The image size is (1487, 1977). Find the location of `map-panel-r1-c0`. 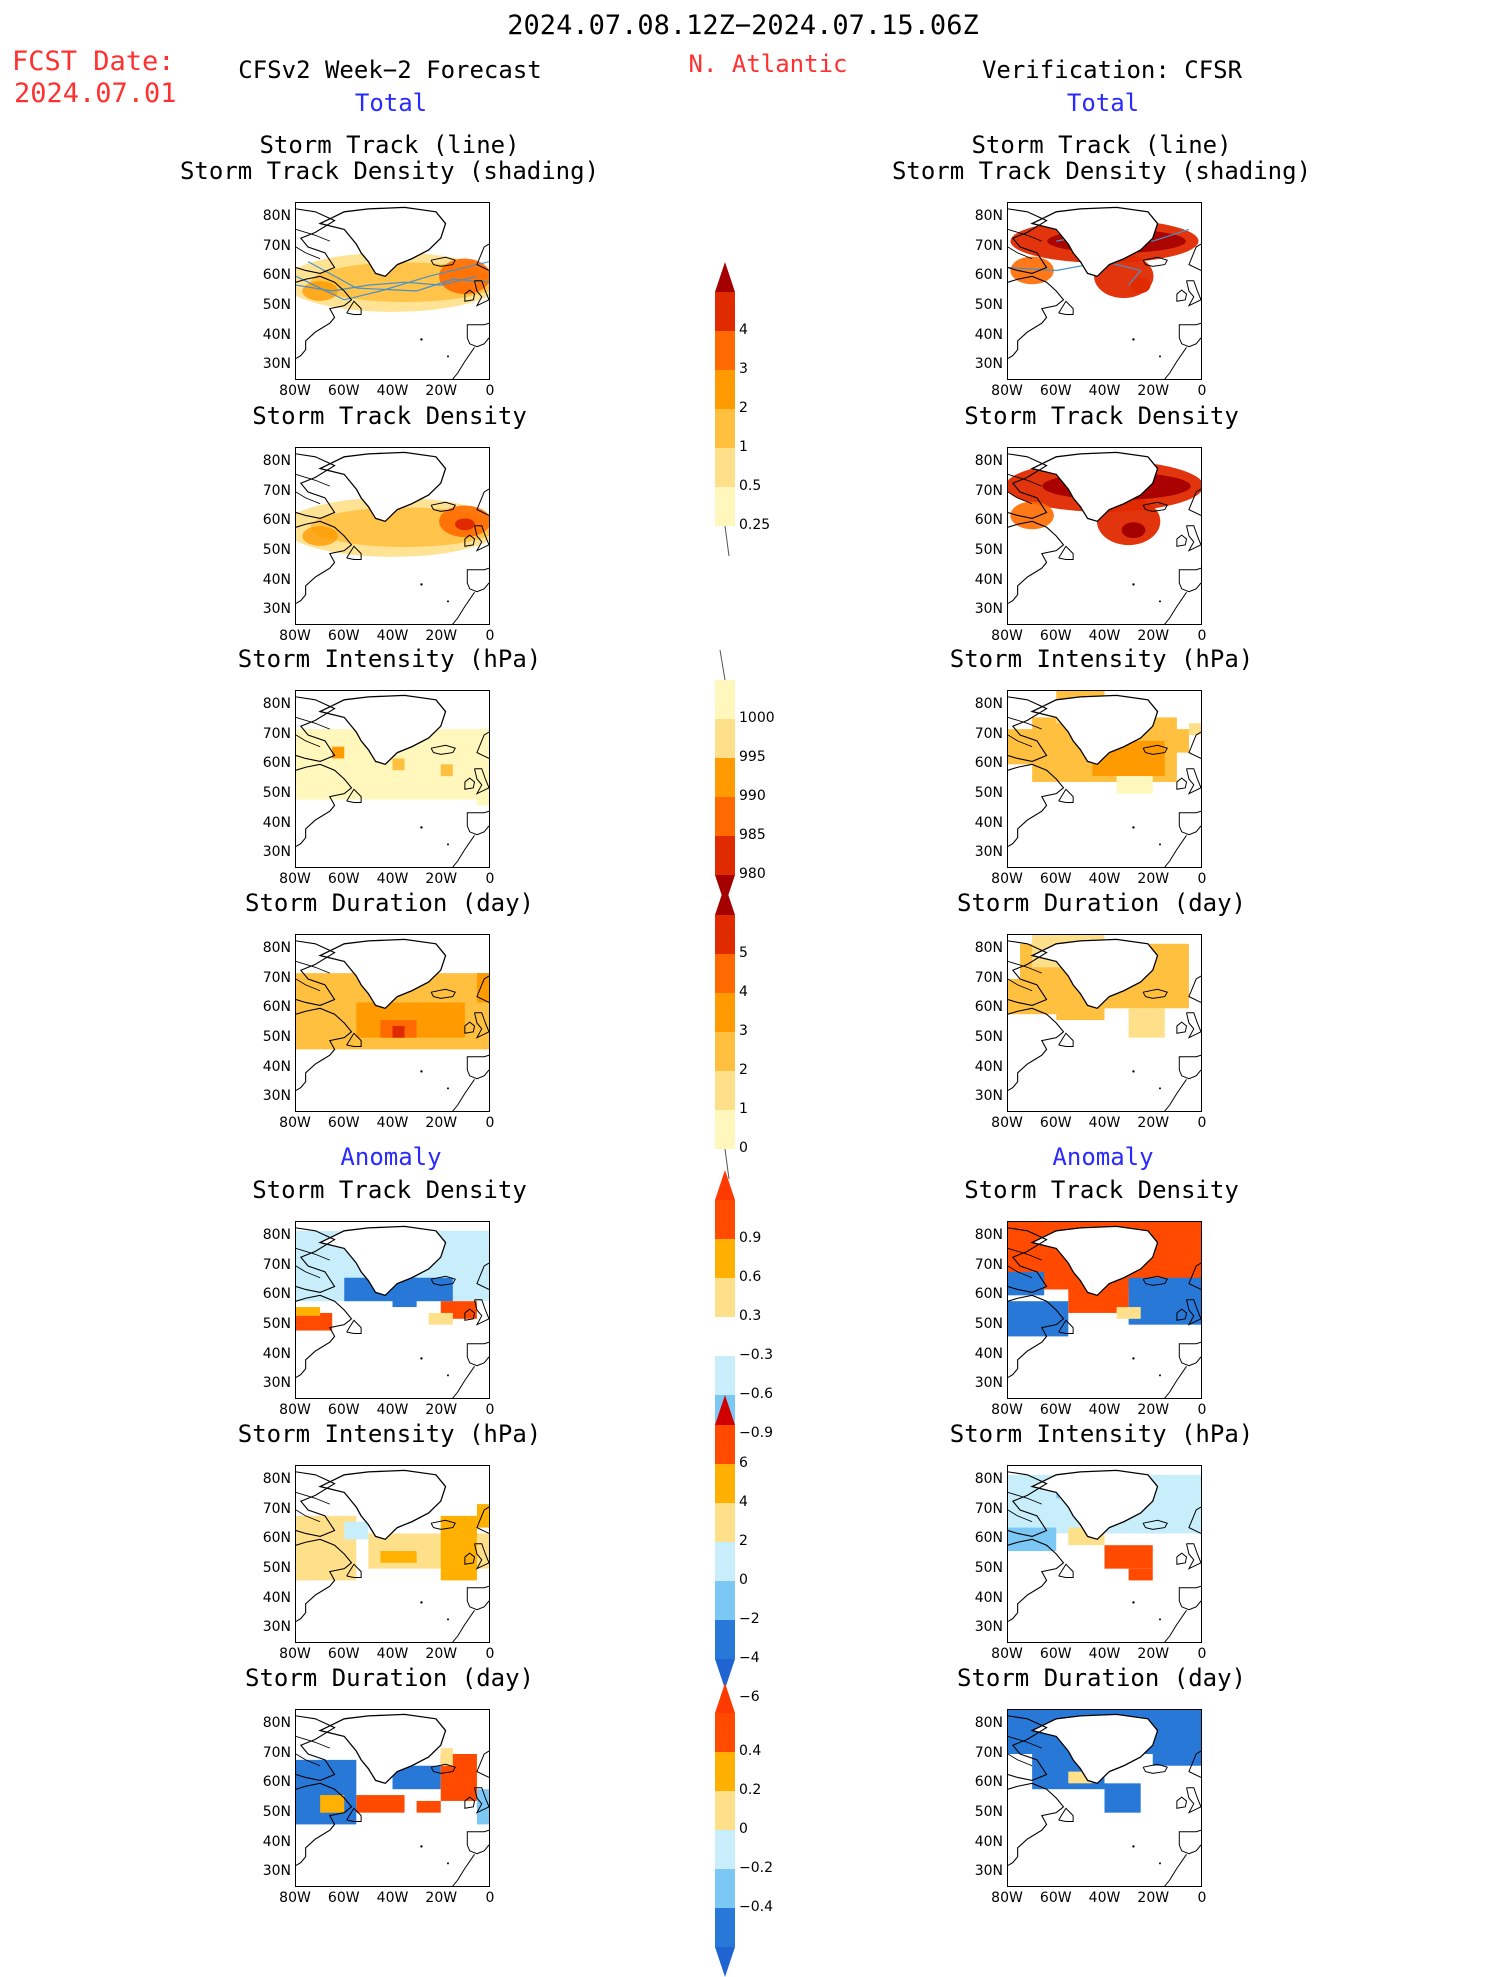

map-panel-r1-c0 is located at coordinates (392, 536).